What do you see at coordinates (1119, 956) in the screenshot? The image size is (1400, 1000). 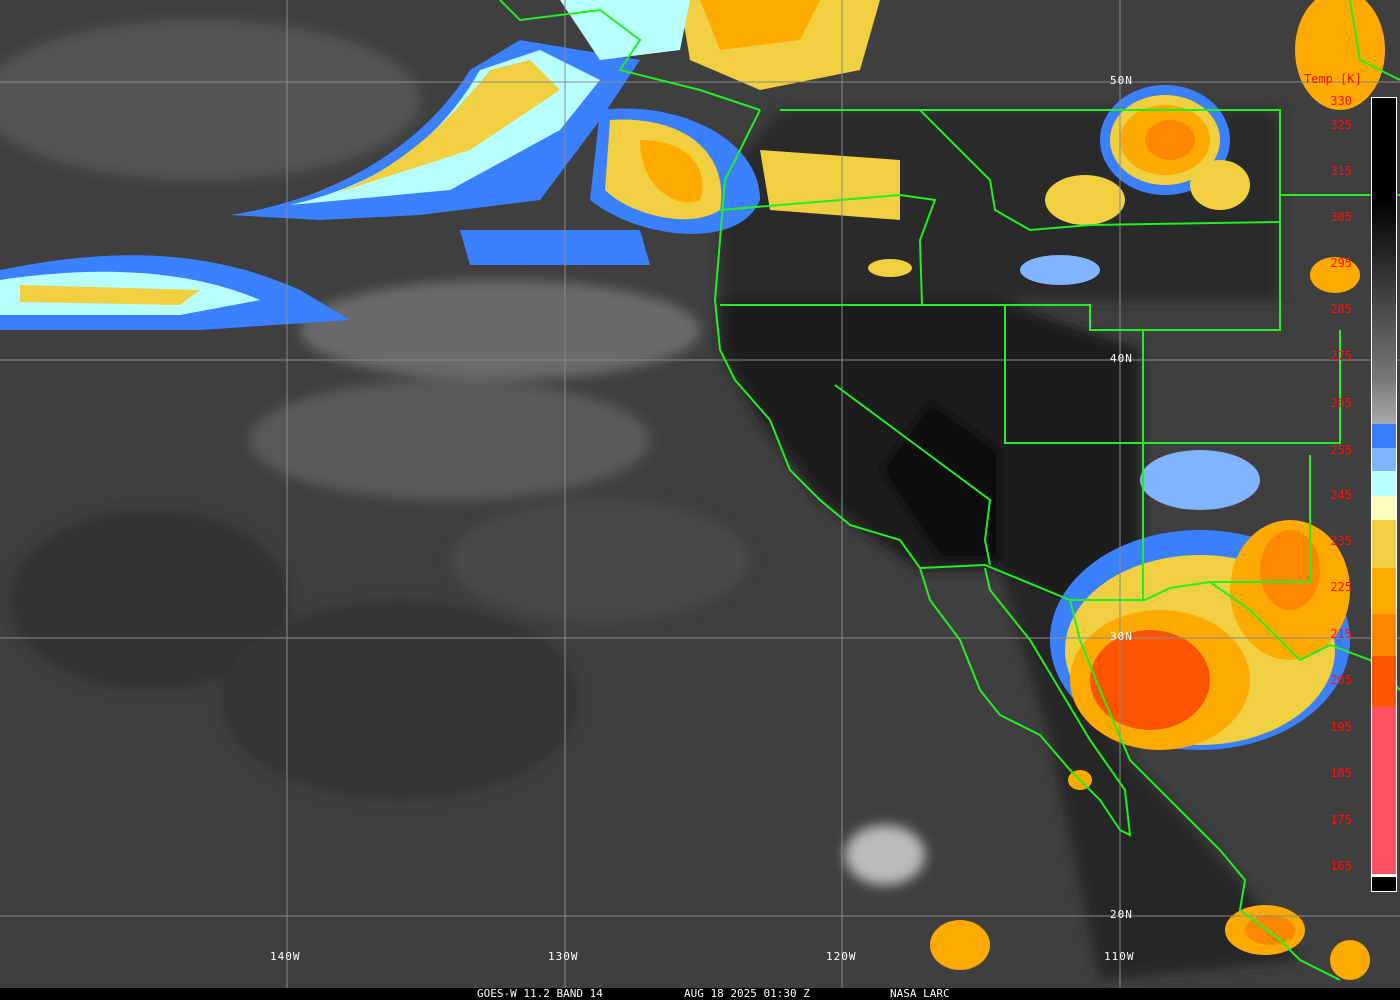 I see `lon-label-110w: 110W` at bounding box center [1119, 956].